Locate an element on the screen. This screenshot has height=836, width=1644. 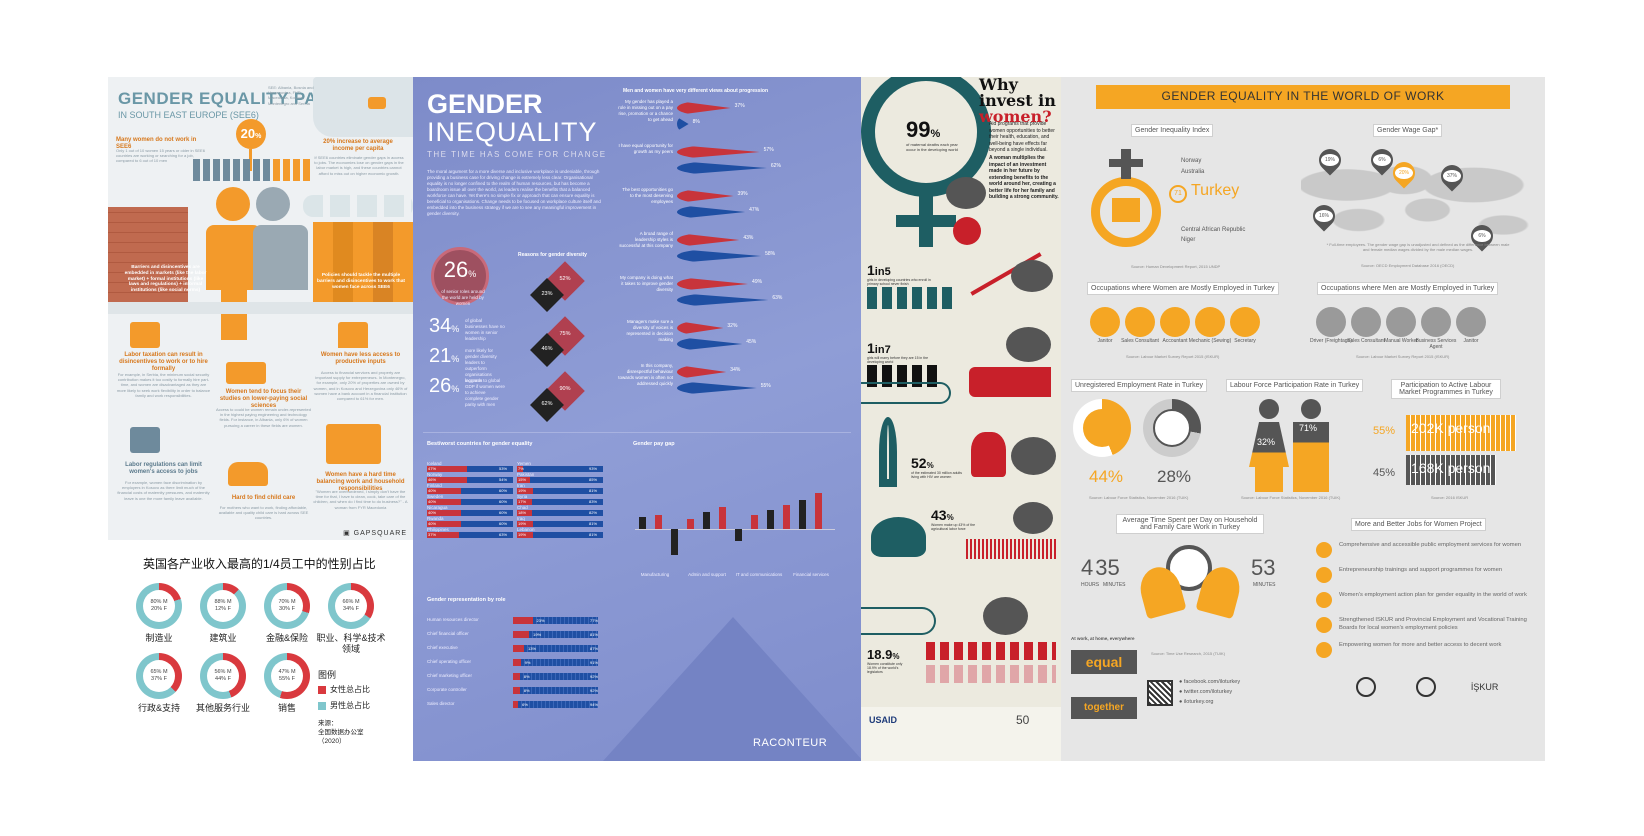
stat2: 1in5 is located at coordinates (879, 270).